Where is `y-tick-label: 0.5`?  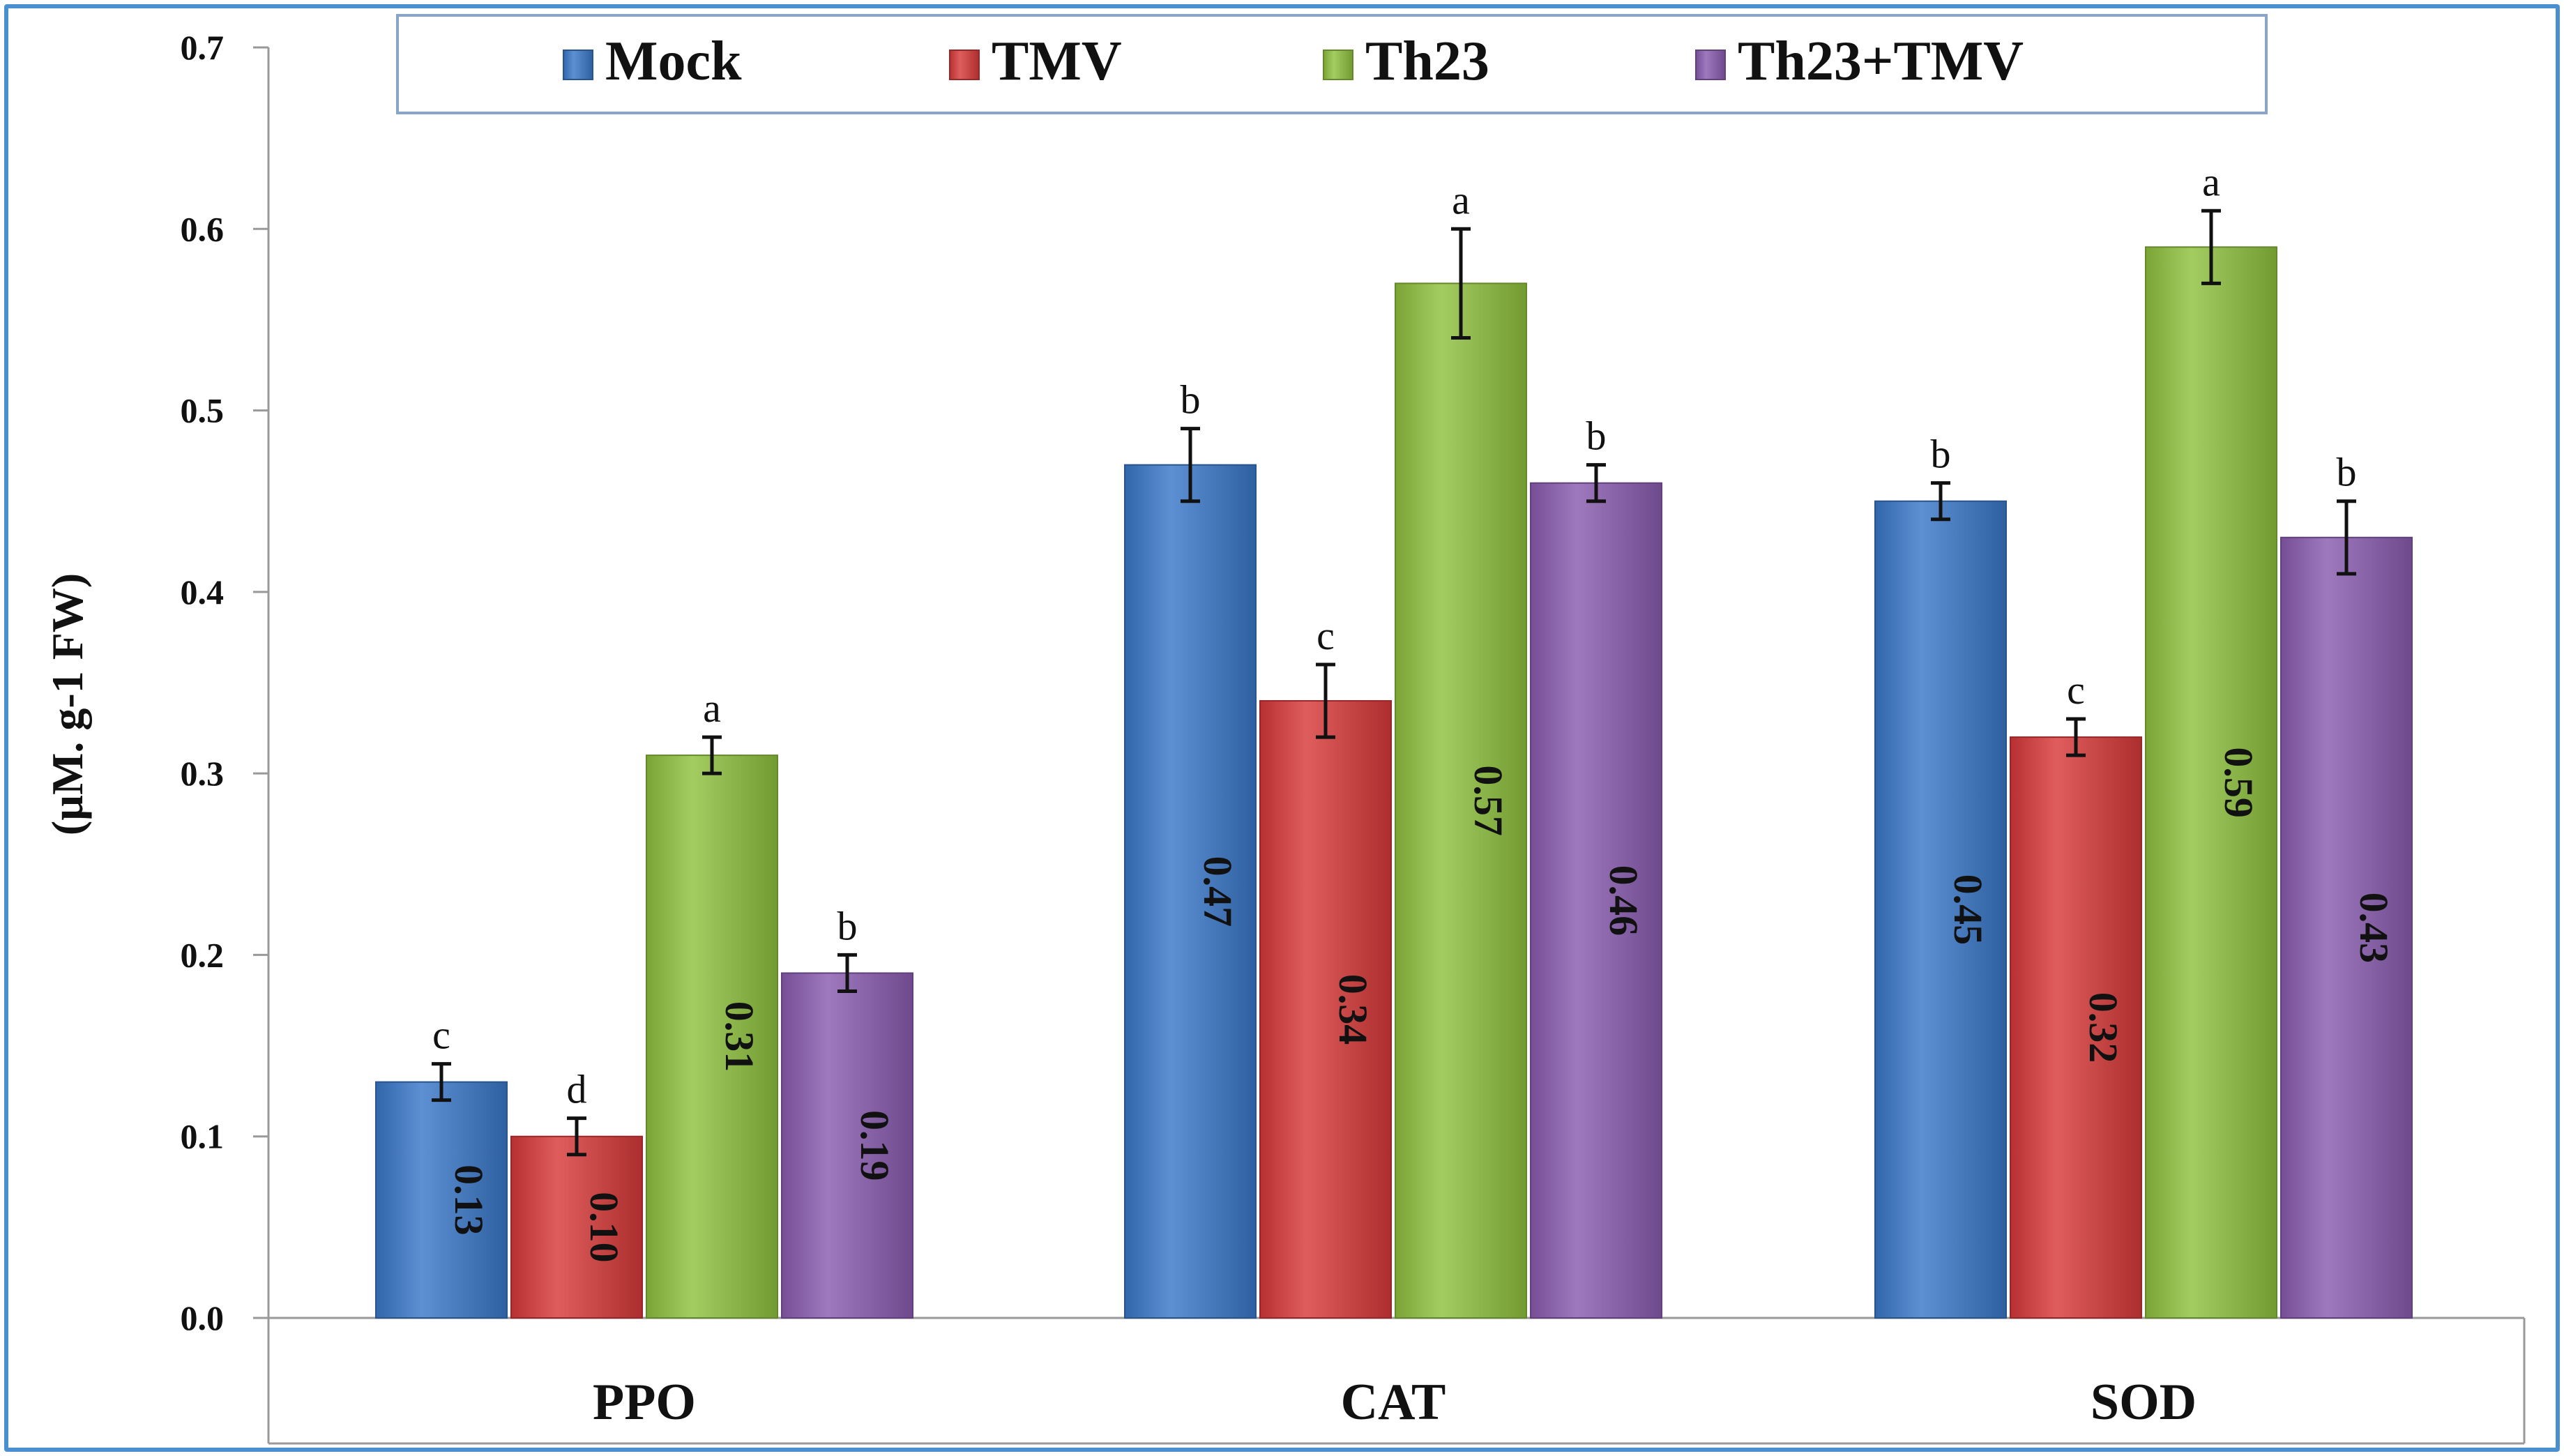
y-tick-label: 0.5 is located at coordinates (203, 411).